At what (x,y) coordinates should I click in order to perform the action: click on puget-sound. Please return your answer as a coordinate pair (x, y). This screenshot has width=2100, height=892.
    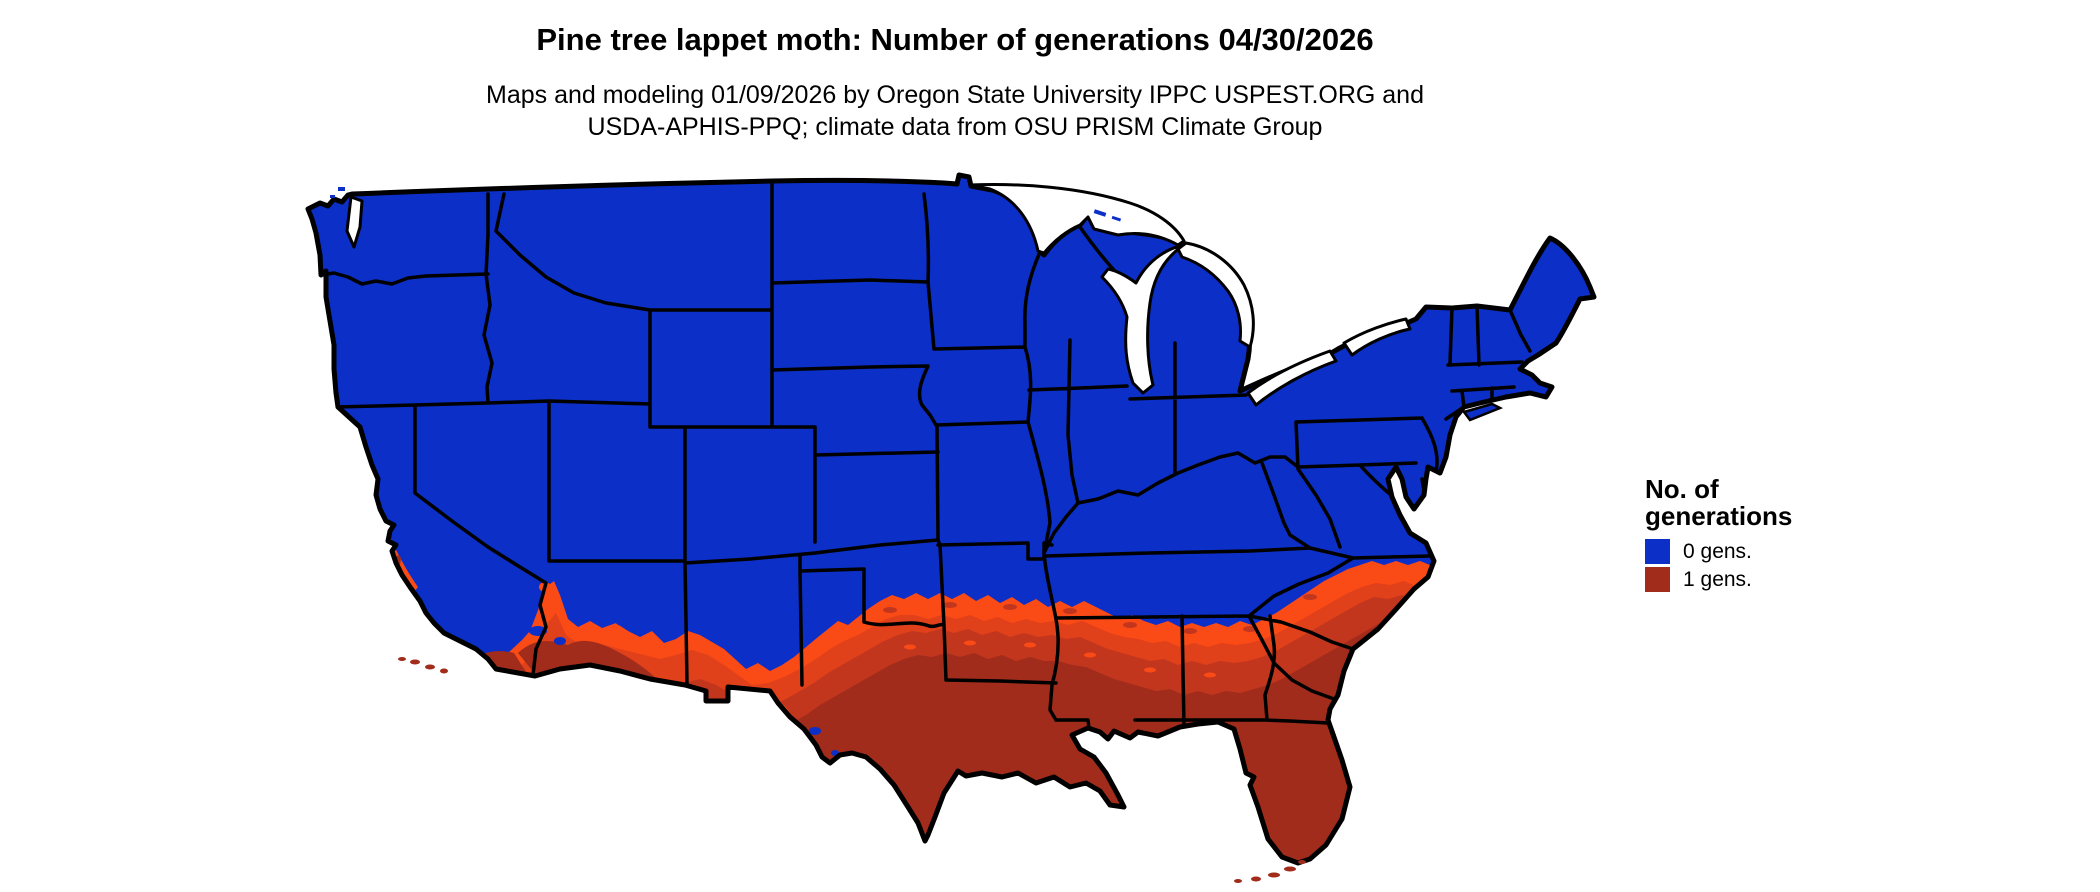
    Looking at the image, I should click on (354, 222).